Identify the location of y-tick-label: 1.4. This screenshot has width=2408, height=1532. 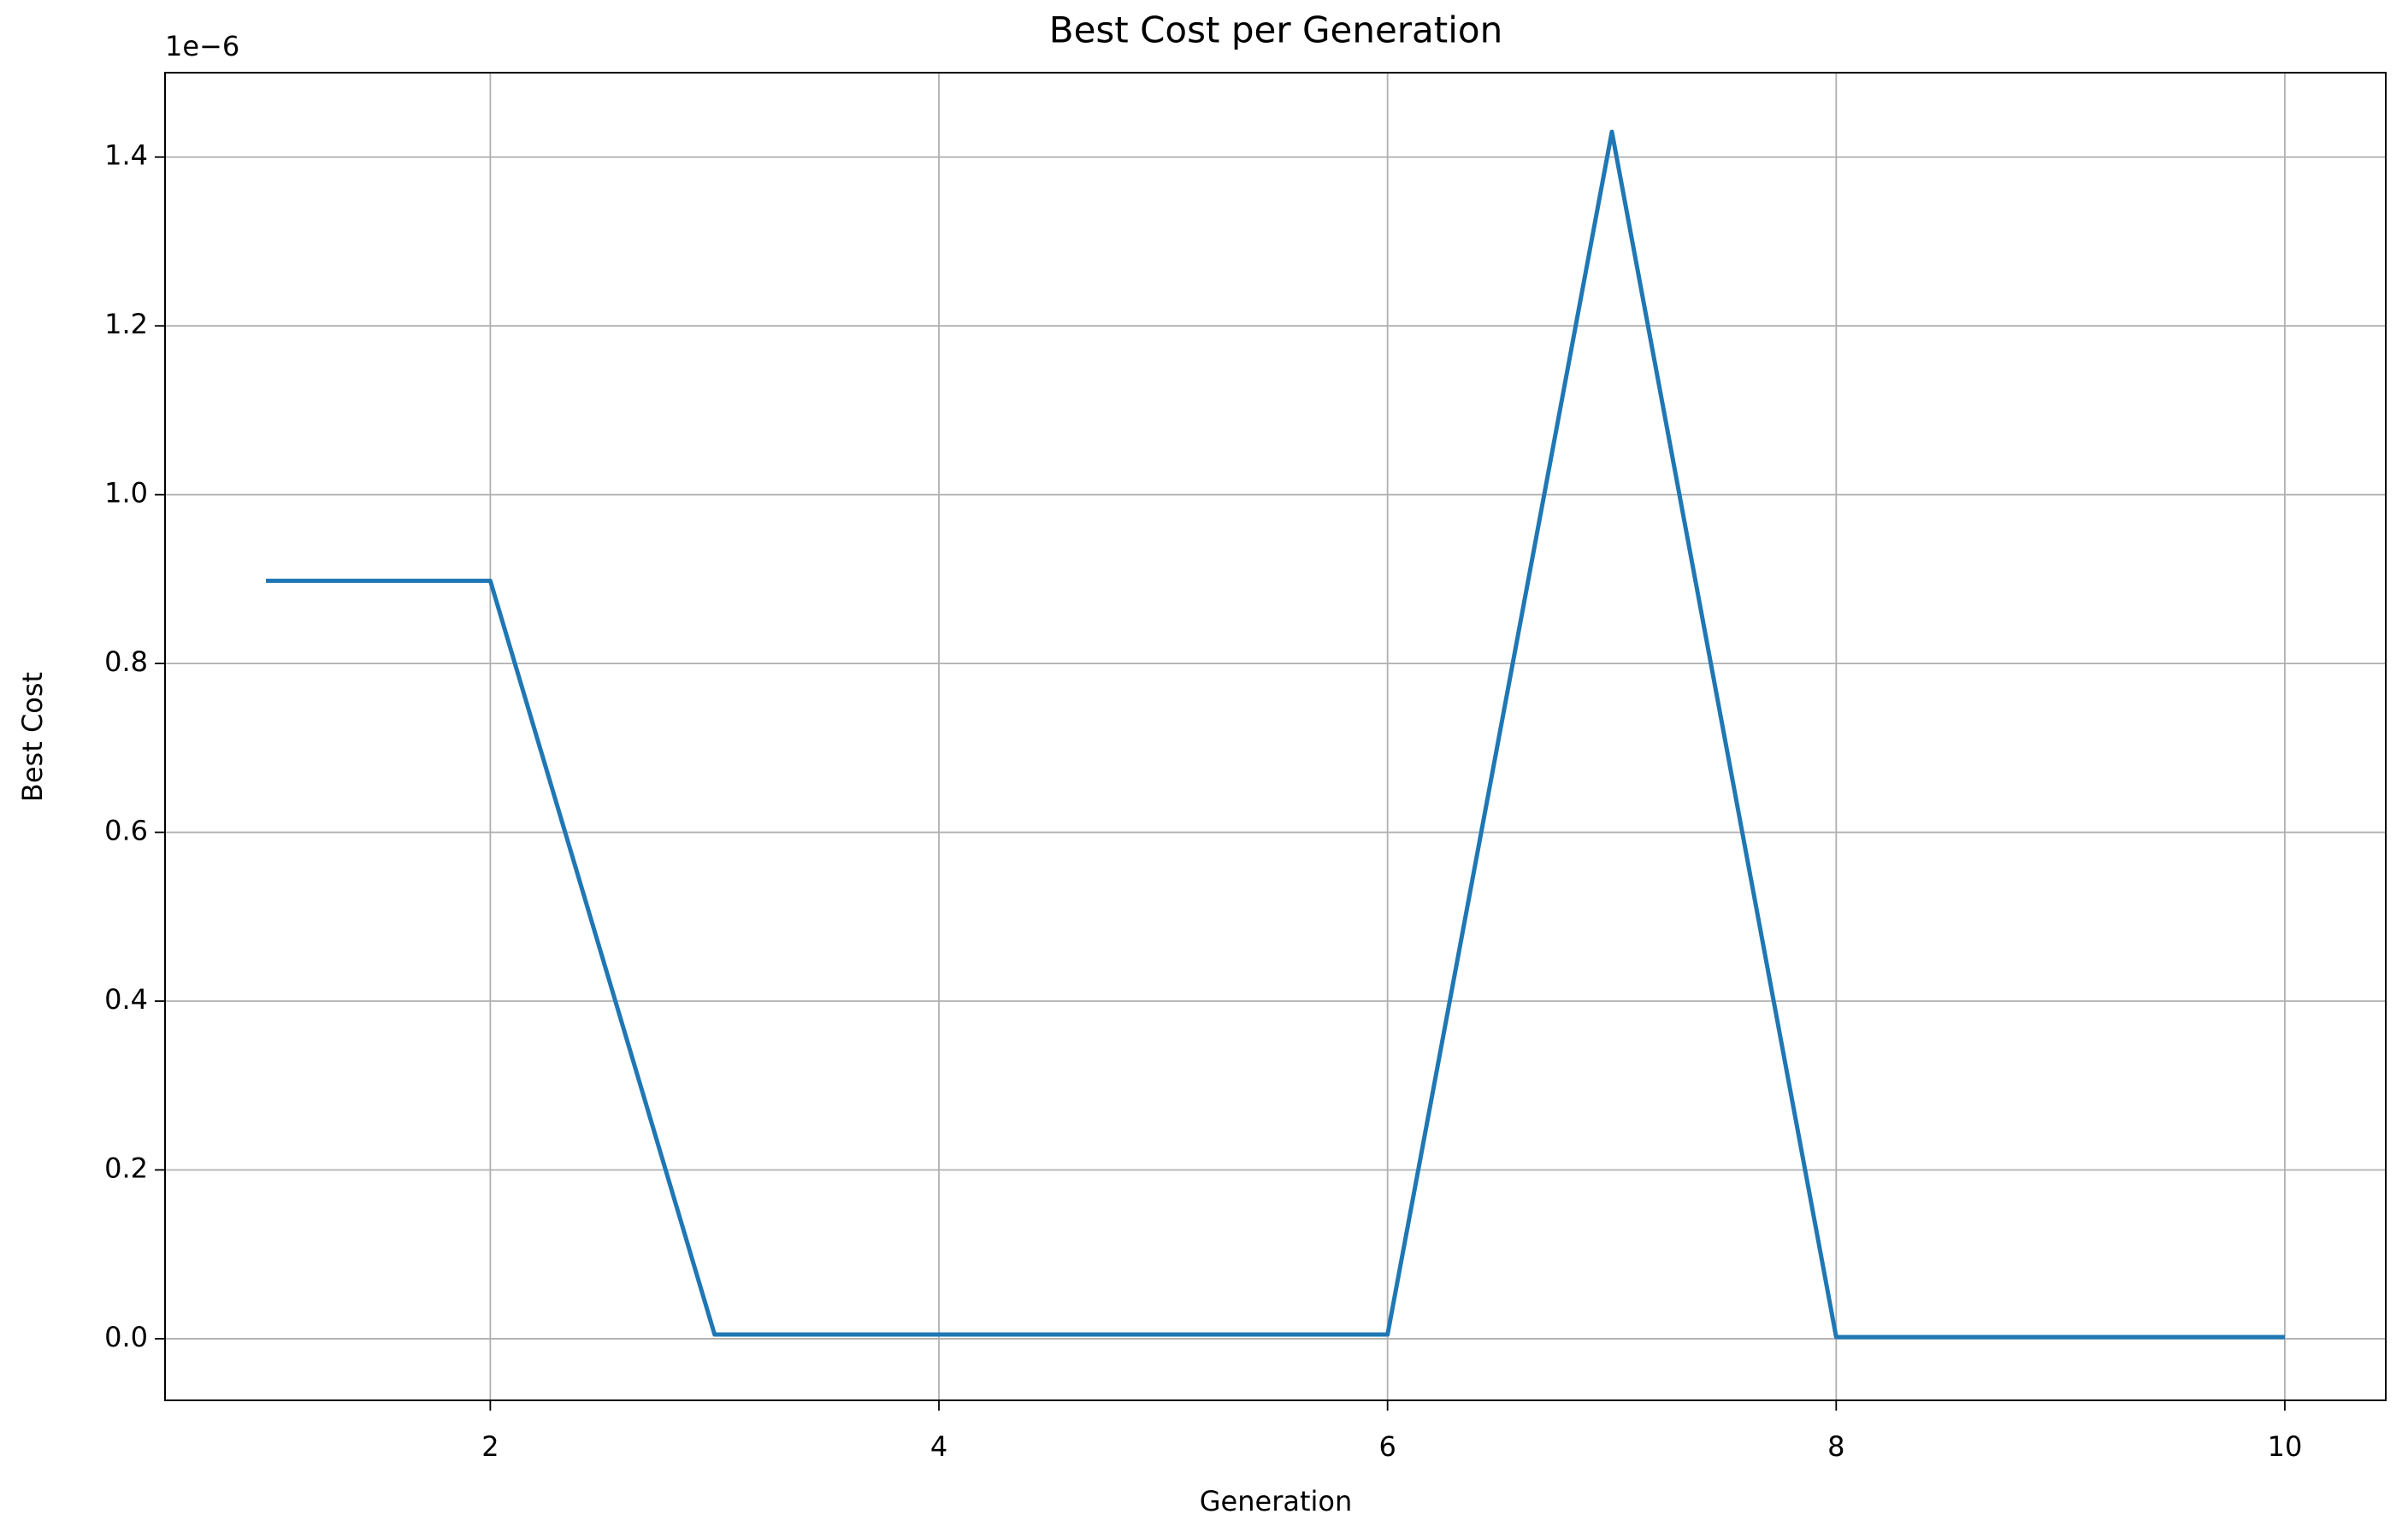
(126, 156).